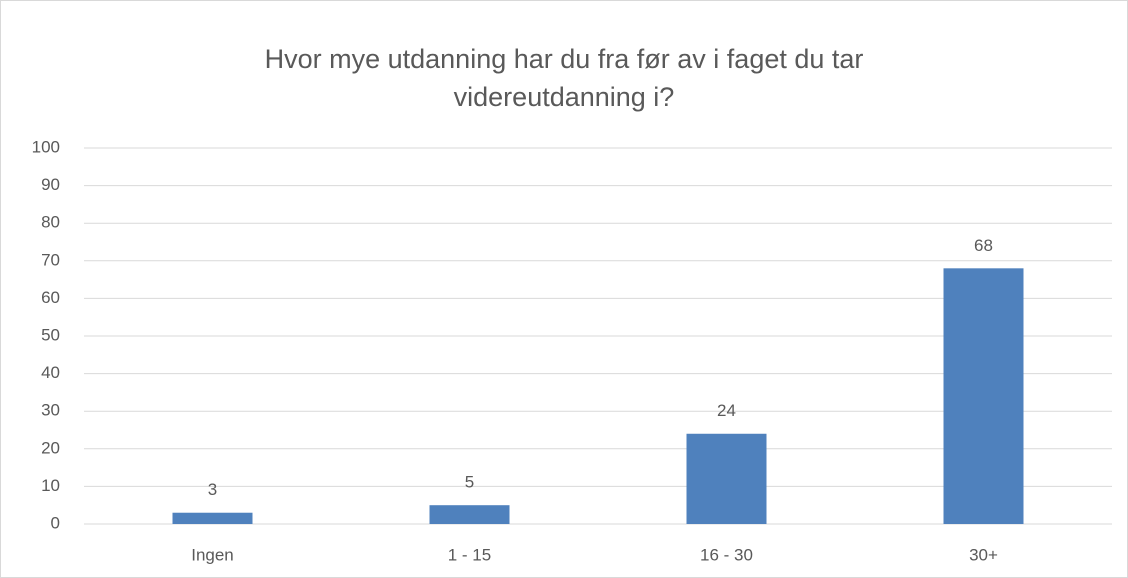  Describe the element at coordinates (212, 554) in the screenshot. I see `x-tick-label: Ingen` at that location.